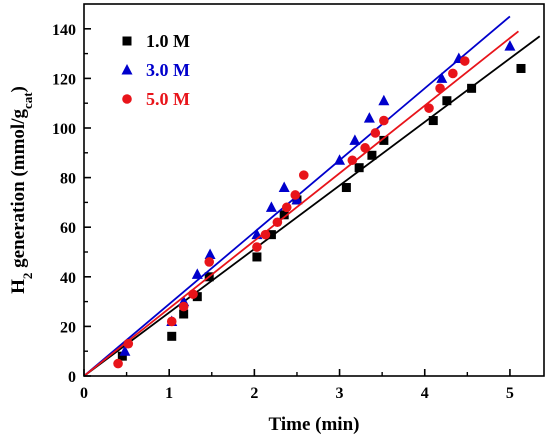 Image resolution: width=550 pixels, height=438 pixels. What do you see at coordinates (510, 393) in the screenshot?
I see `x-tick-label: 5` at bounding box center [510, 393].